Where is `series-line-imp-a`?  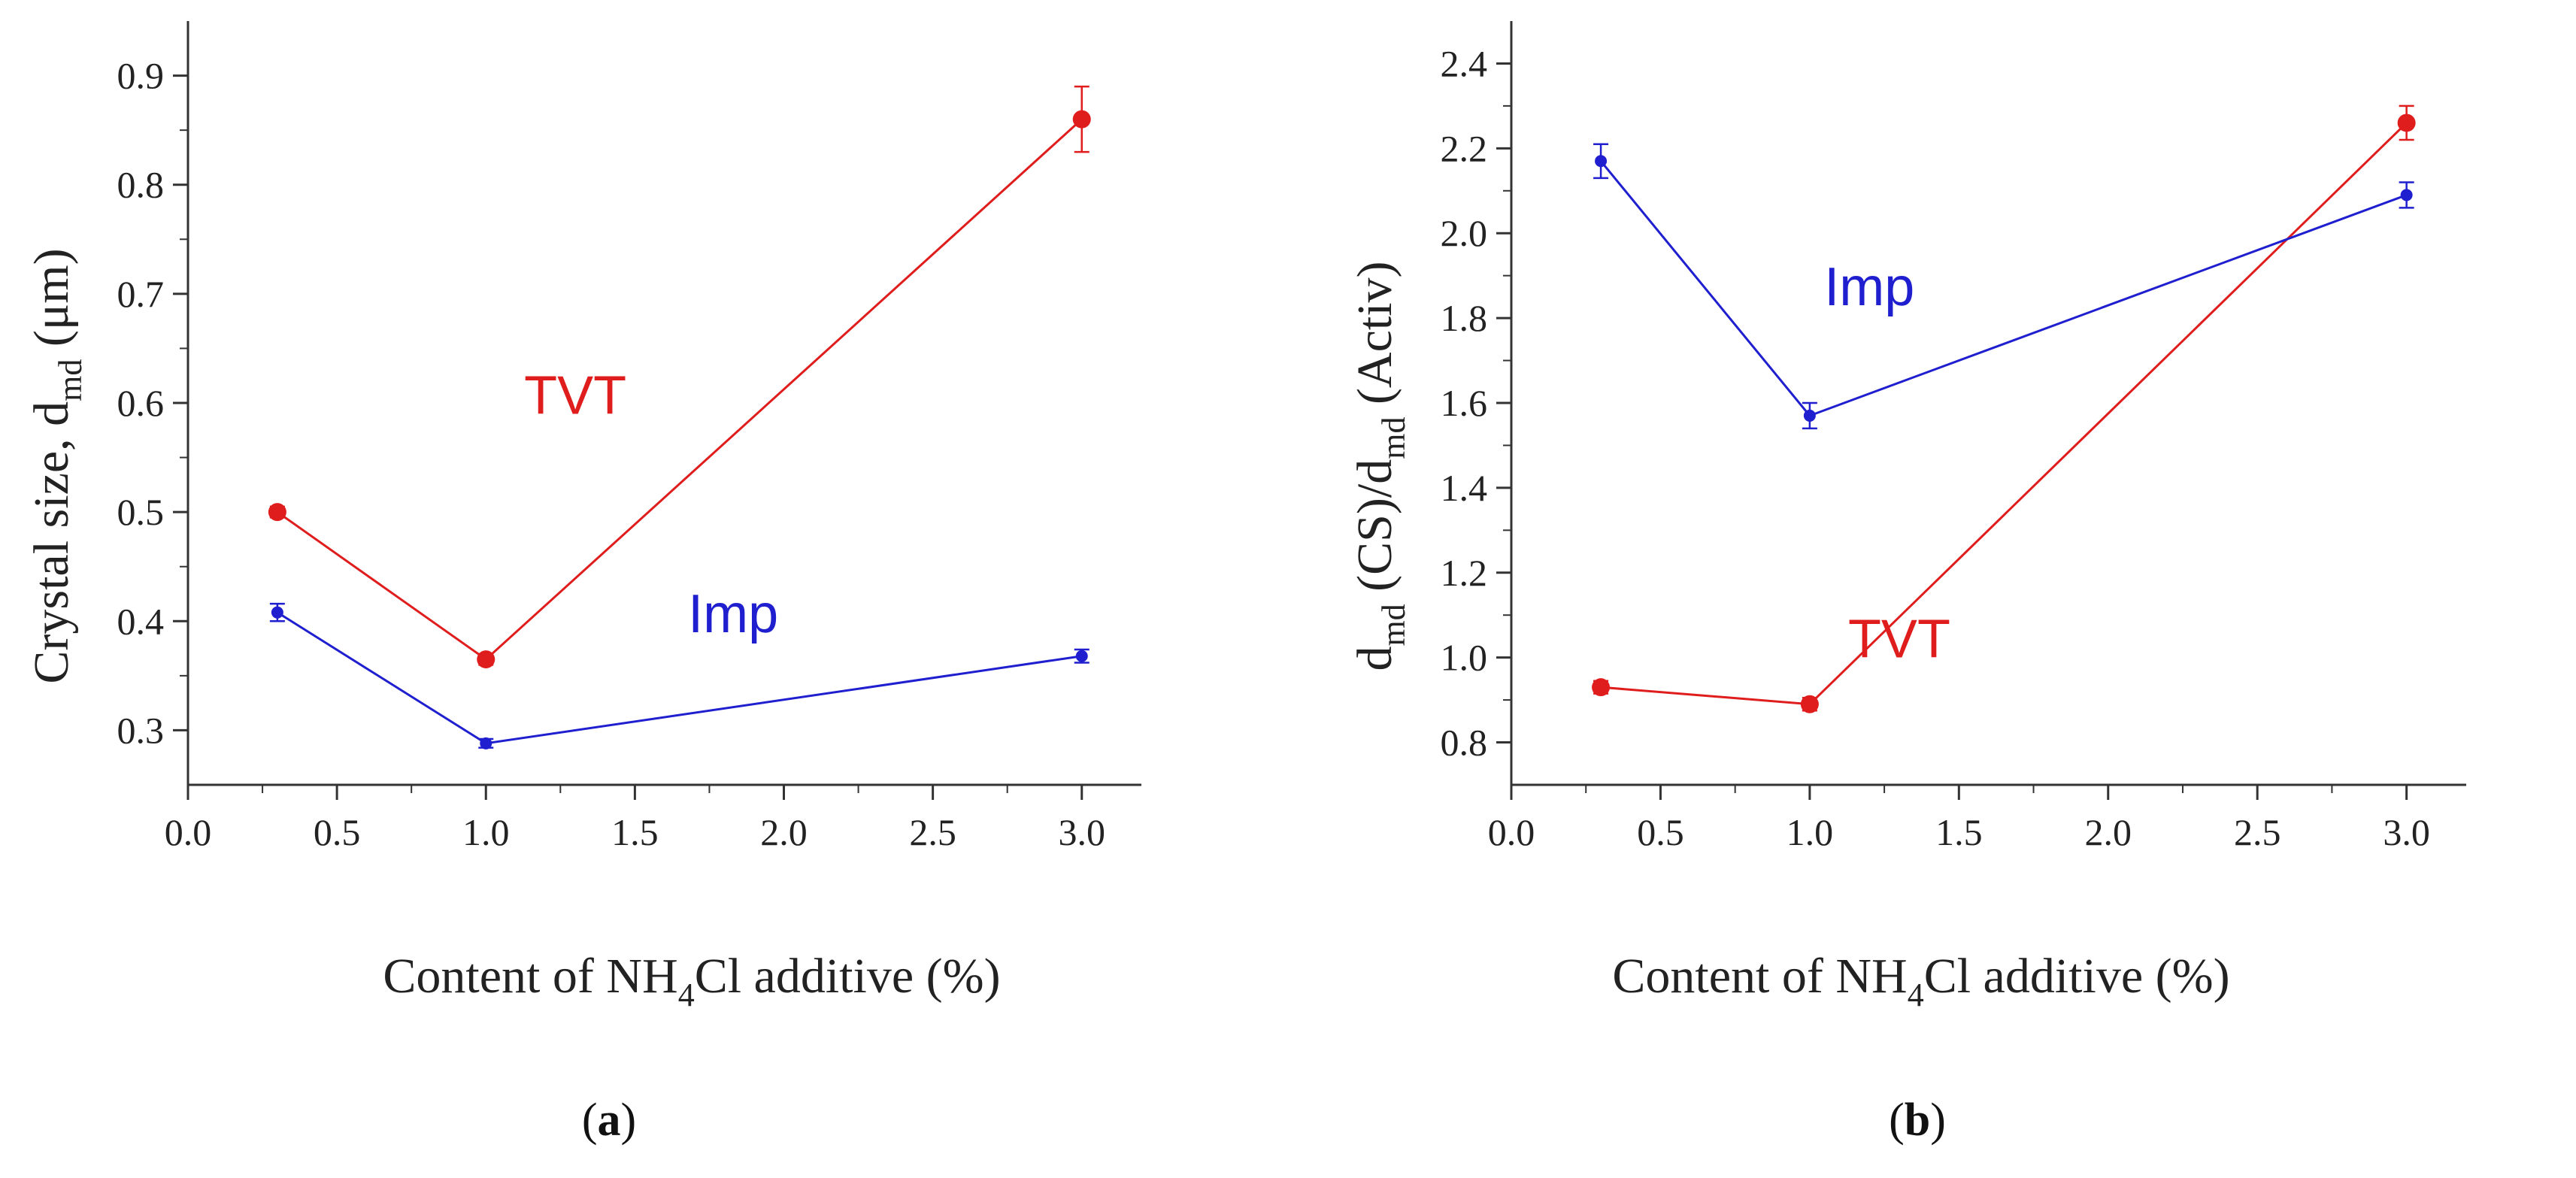
series-line-imp-a is located at coordinates (679, 678).